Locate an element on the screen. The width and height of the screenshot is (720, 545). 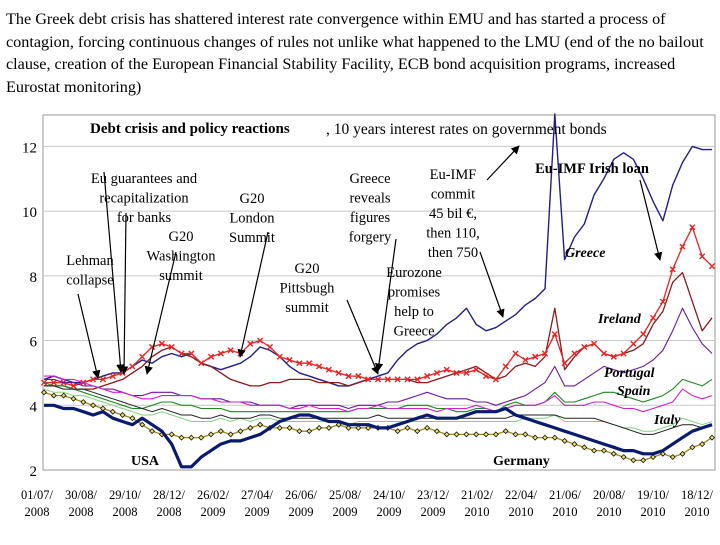
y-tick-label: 4 is located at coordinates (34, 407).